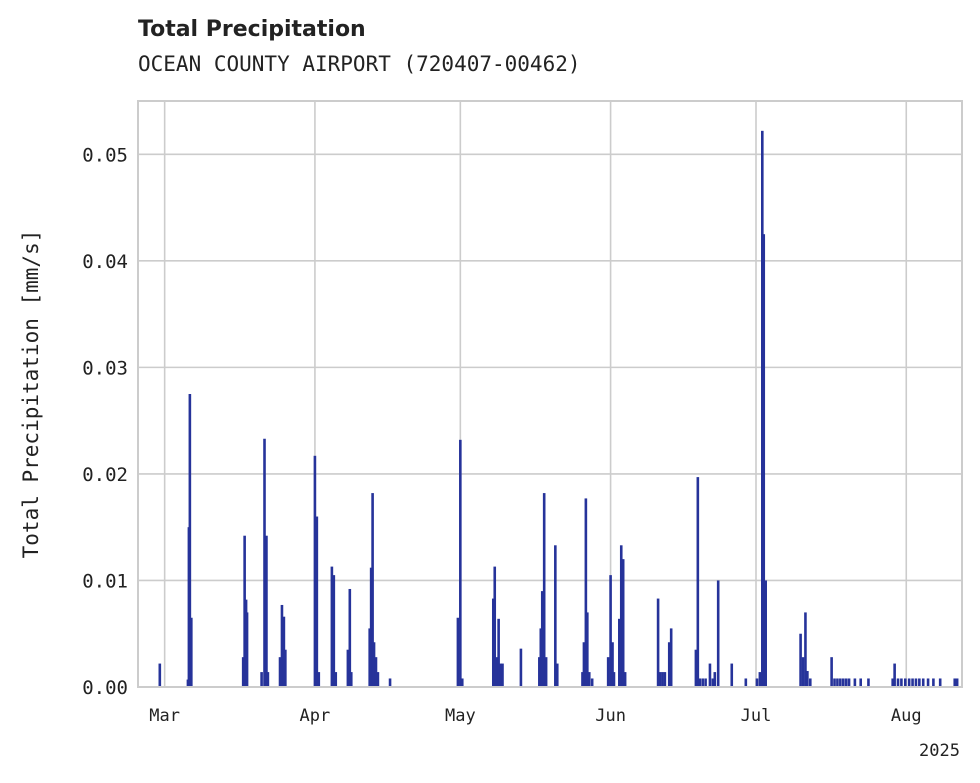 This screenshot has width=980, height=783. Describe the element at coordinates (164, 716) in the screenshot. I see `x-tick-label: Mar` at that location.